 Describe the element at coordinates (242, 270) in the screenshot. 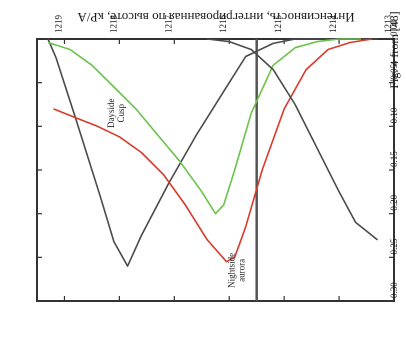

I see `annotation-0-line-1: aurora` at that location.